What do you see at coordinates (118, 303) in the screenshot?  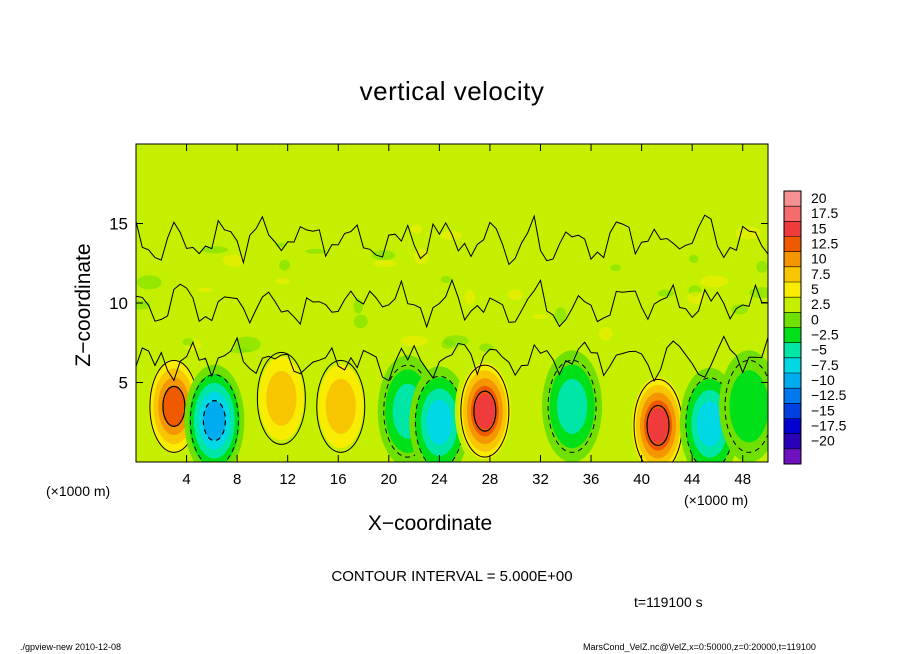 I see `y-tick-label: 10` at bounding box center [118, 303].